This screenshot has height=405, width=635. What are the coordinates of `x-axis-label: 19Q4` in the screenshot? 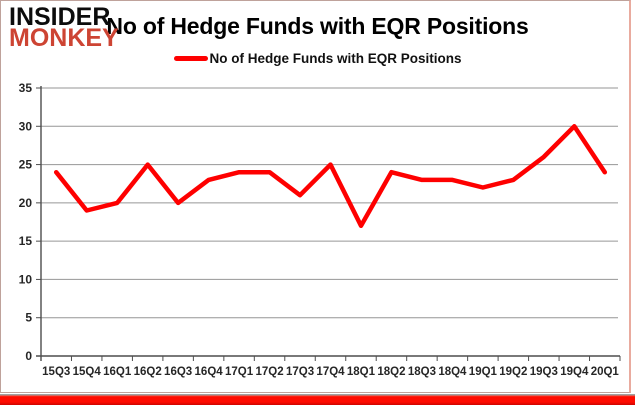 It's located at (574, 372).